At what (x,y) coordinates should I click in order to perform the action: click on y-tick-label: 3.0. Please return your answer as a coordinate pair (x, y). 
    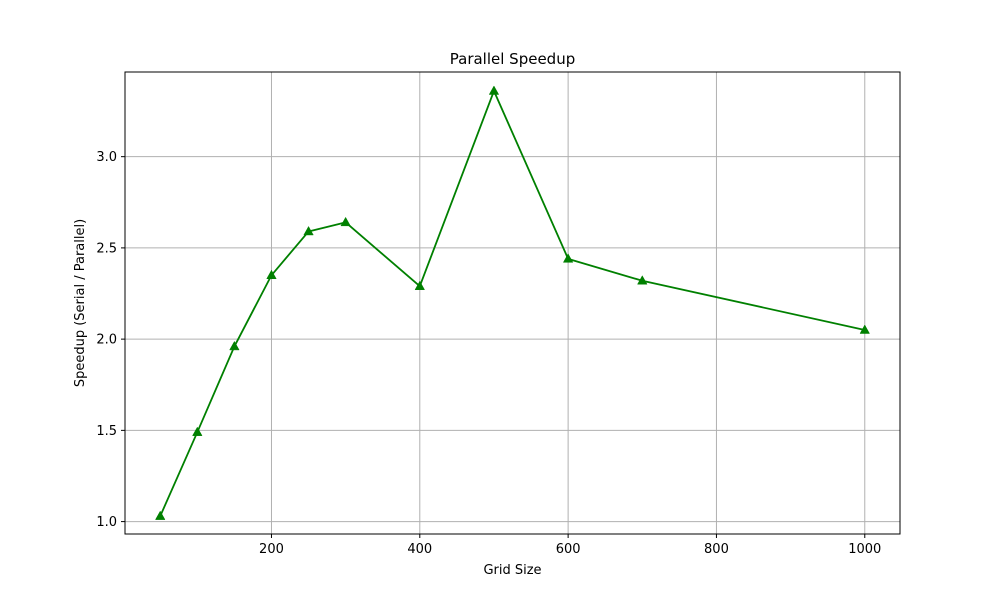
    Looking at the image, I should click on (106, 157).